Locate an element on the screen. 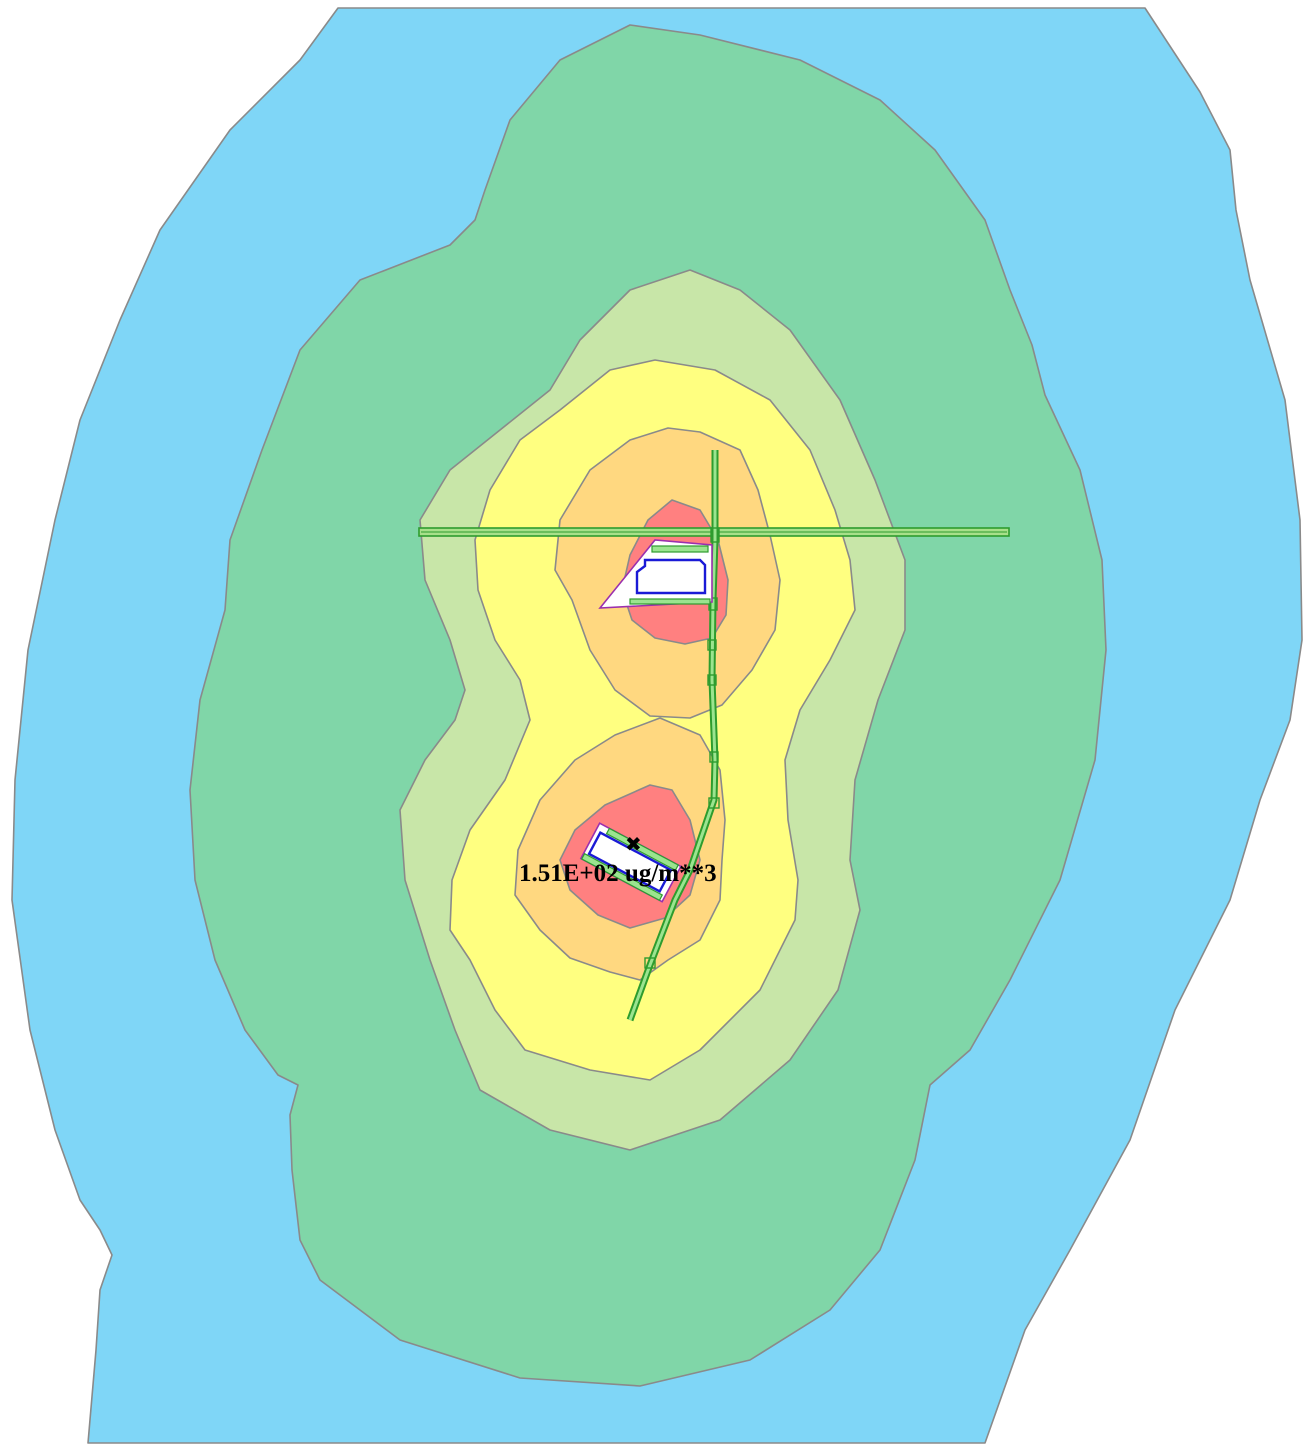  building-north is located at coordinates (671, 576).